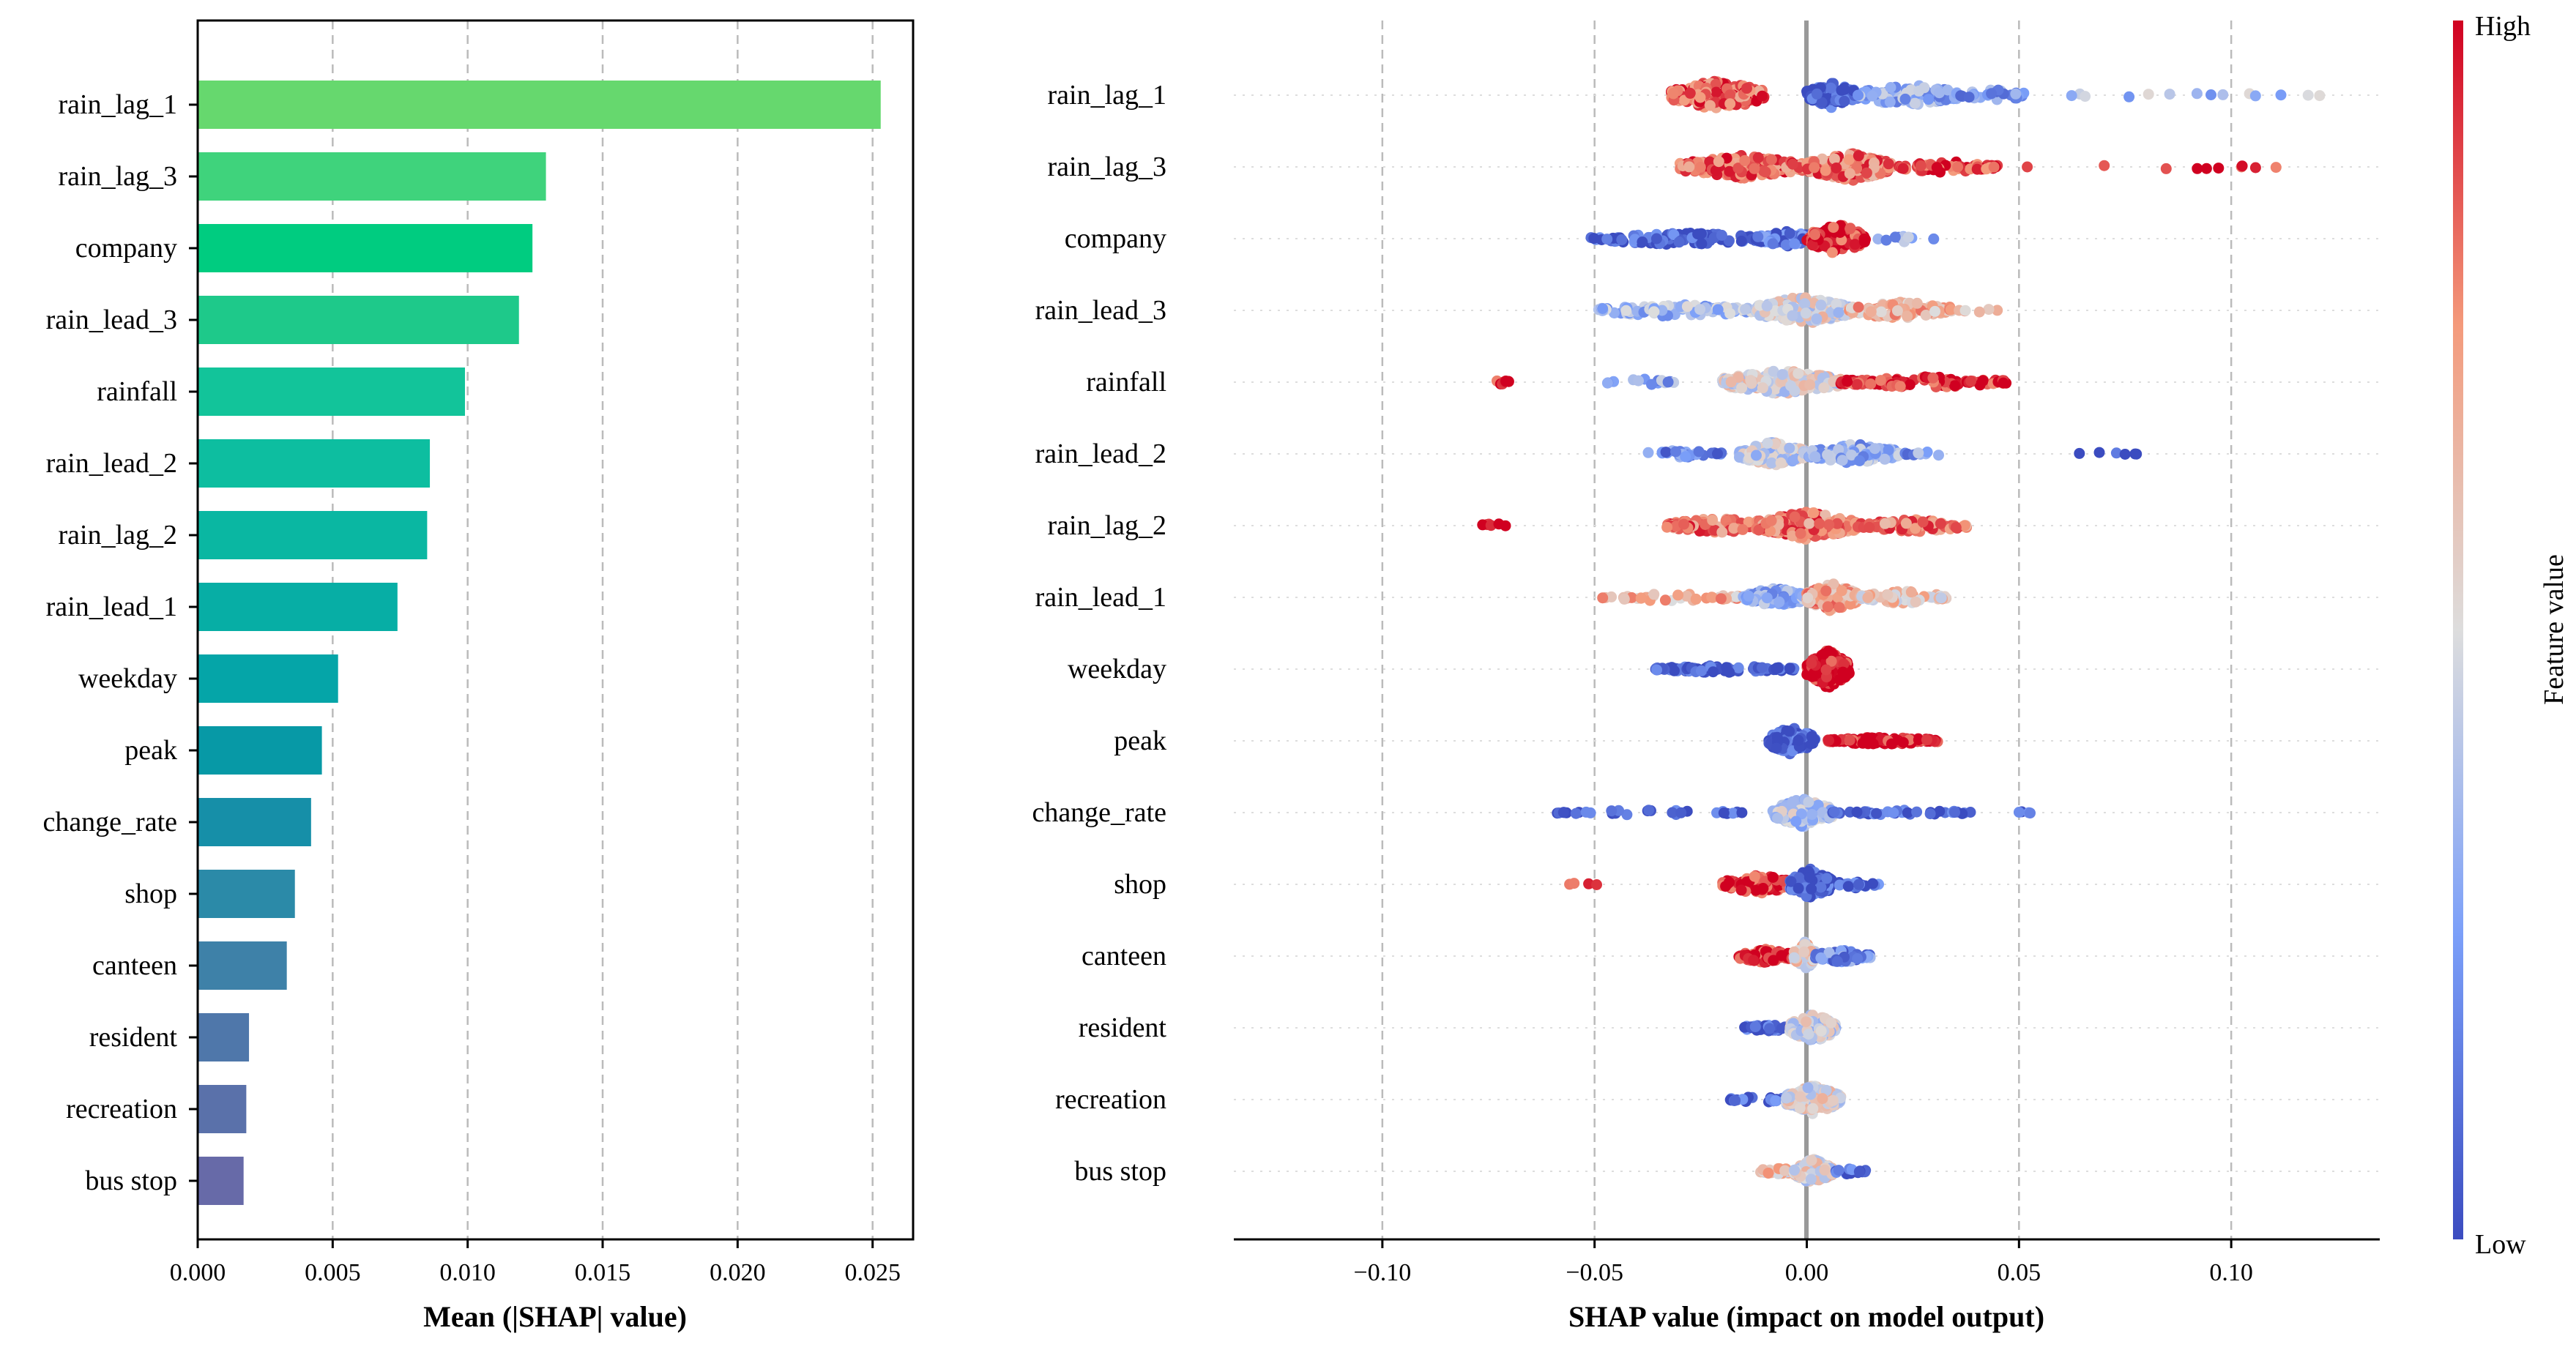 Image resolution: width=2576 pixels, height=1347 pixels. I want to click on colorbar: High Low Feature value, so click(2511, 635).